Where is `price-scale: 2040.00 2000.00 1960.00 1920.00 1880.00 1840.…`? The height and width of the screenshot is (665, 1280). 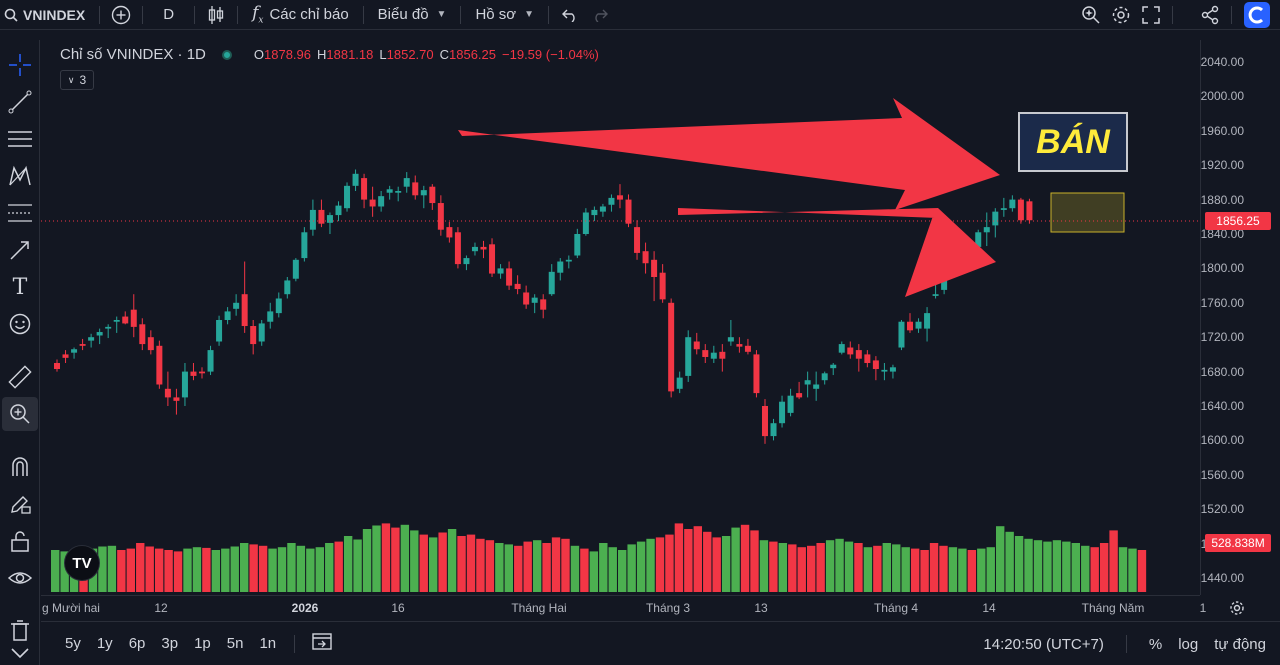 price-scale: 2040.00 2000.00 1960.00 1920.00 1880.00 1840.… is located at coordinates (1240, 317).